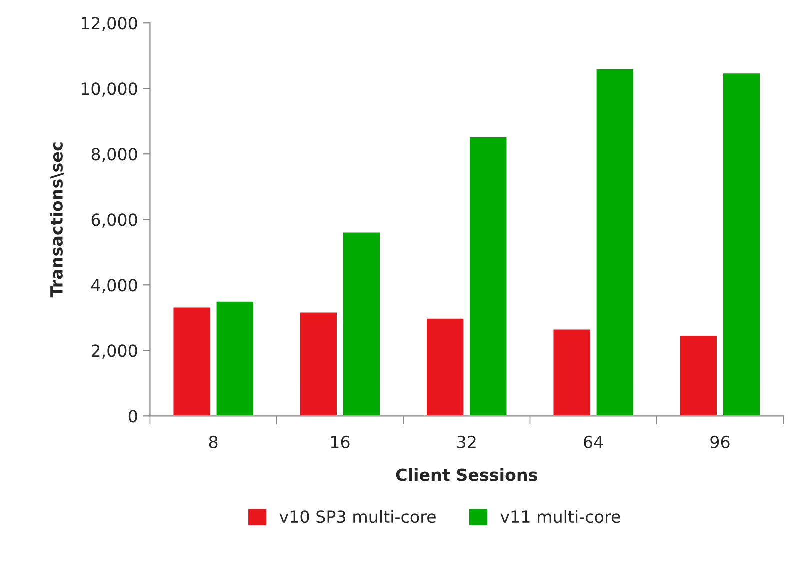 This screenshot has height=578, width=812. I want to click on y-tick-label: 8,000, so click(115, 155).